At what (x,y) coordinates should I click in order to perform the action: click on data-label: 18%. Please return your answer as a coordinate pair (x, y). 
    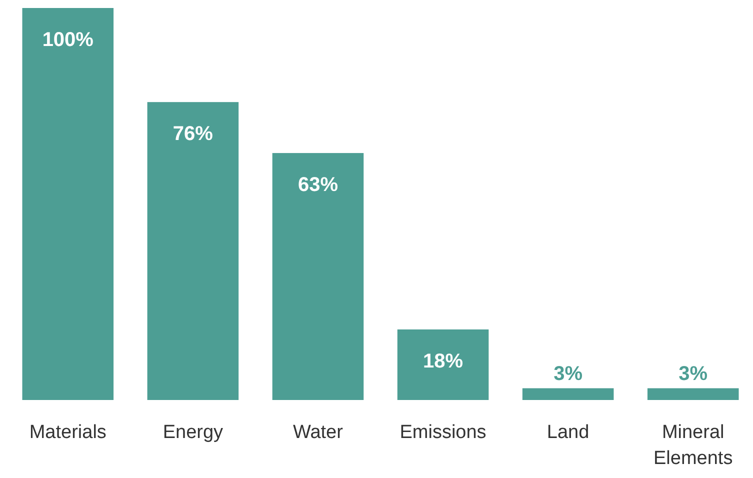
    Looking at the image, I should click on (443, 361).